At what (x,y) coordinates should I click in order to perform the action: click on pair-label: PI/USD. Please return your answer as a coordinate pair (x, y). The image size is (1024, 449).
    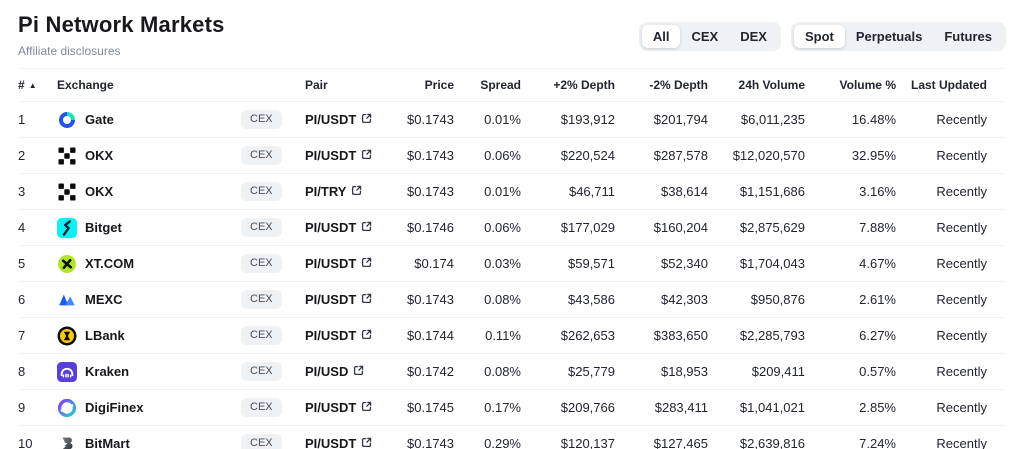
    Looking at the image, I should click on (327, 371).